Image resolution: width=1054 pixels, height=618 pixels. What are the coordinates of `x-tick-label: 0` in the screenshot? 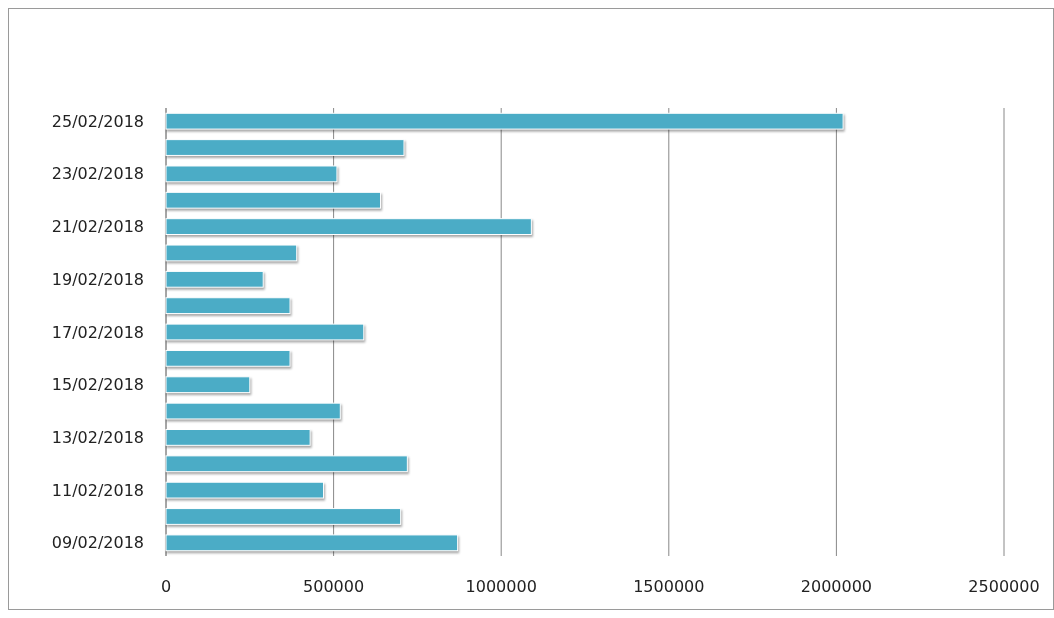 It's located at (166, 586).